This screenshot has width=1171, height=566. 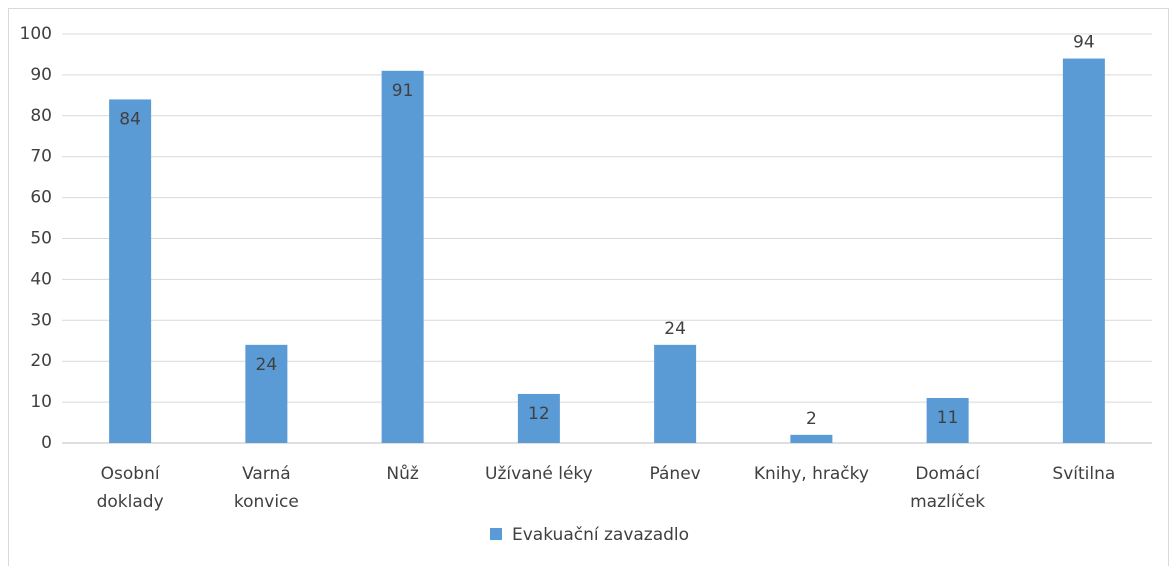 I want to click on data-label: 12, so click(x=539, y=414).